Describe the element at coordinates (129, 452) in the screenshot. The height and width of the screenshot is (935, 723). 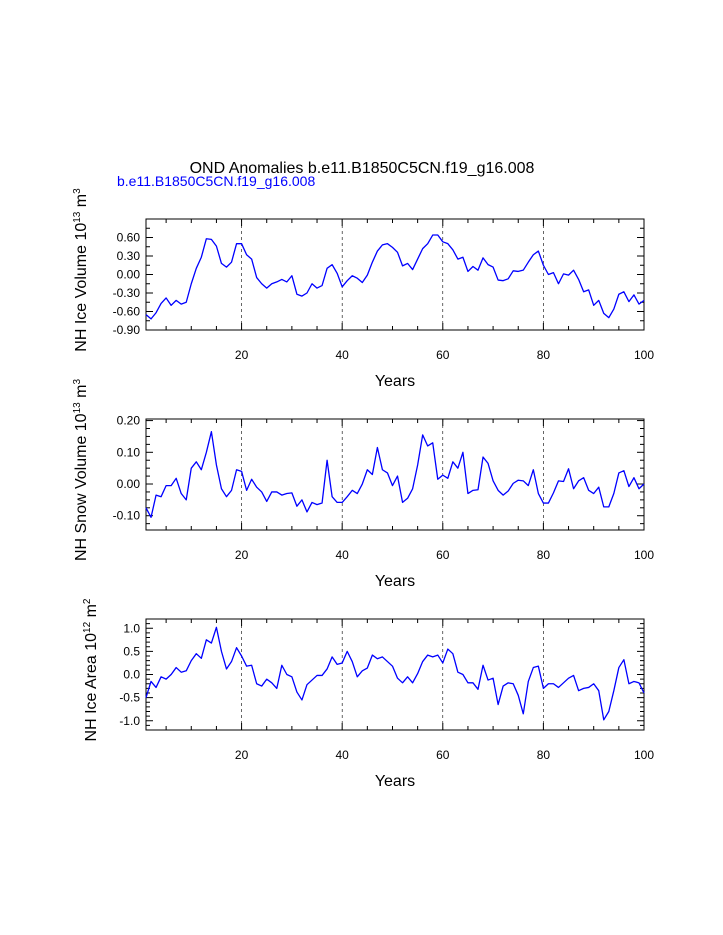
I see `y-tick-label: 0.10` at that location.